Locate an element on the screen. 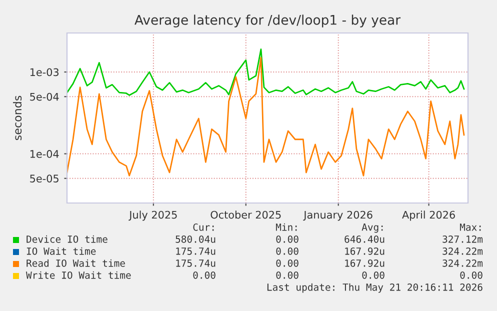 The width and height of the screenshot is (497, 311). text: 580.04u is located at coordinates (196, 239).